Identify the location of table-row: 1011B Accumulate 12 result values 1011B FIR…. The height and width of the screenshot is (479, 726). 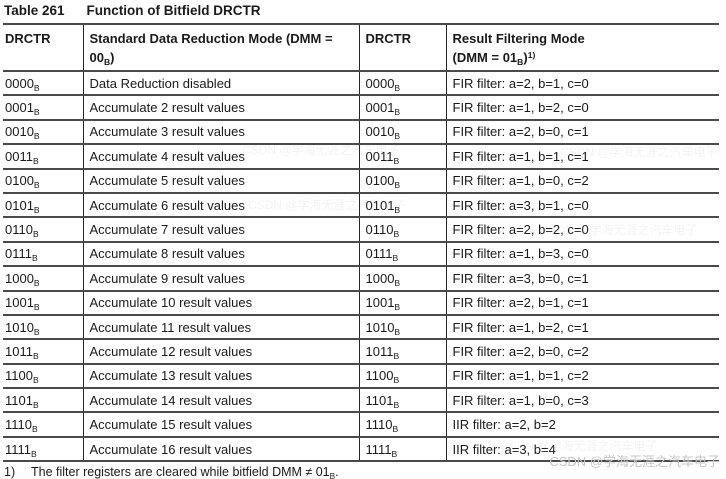
(361, 351).